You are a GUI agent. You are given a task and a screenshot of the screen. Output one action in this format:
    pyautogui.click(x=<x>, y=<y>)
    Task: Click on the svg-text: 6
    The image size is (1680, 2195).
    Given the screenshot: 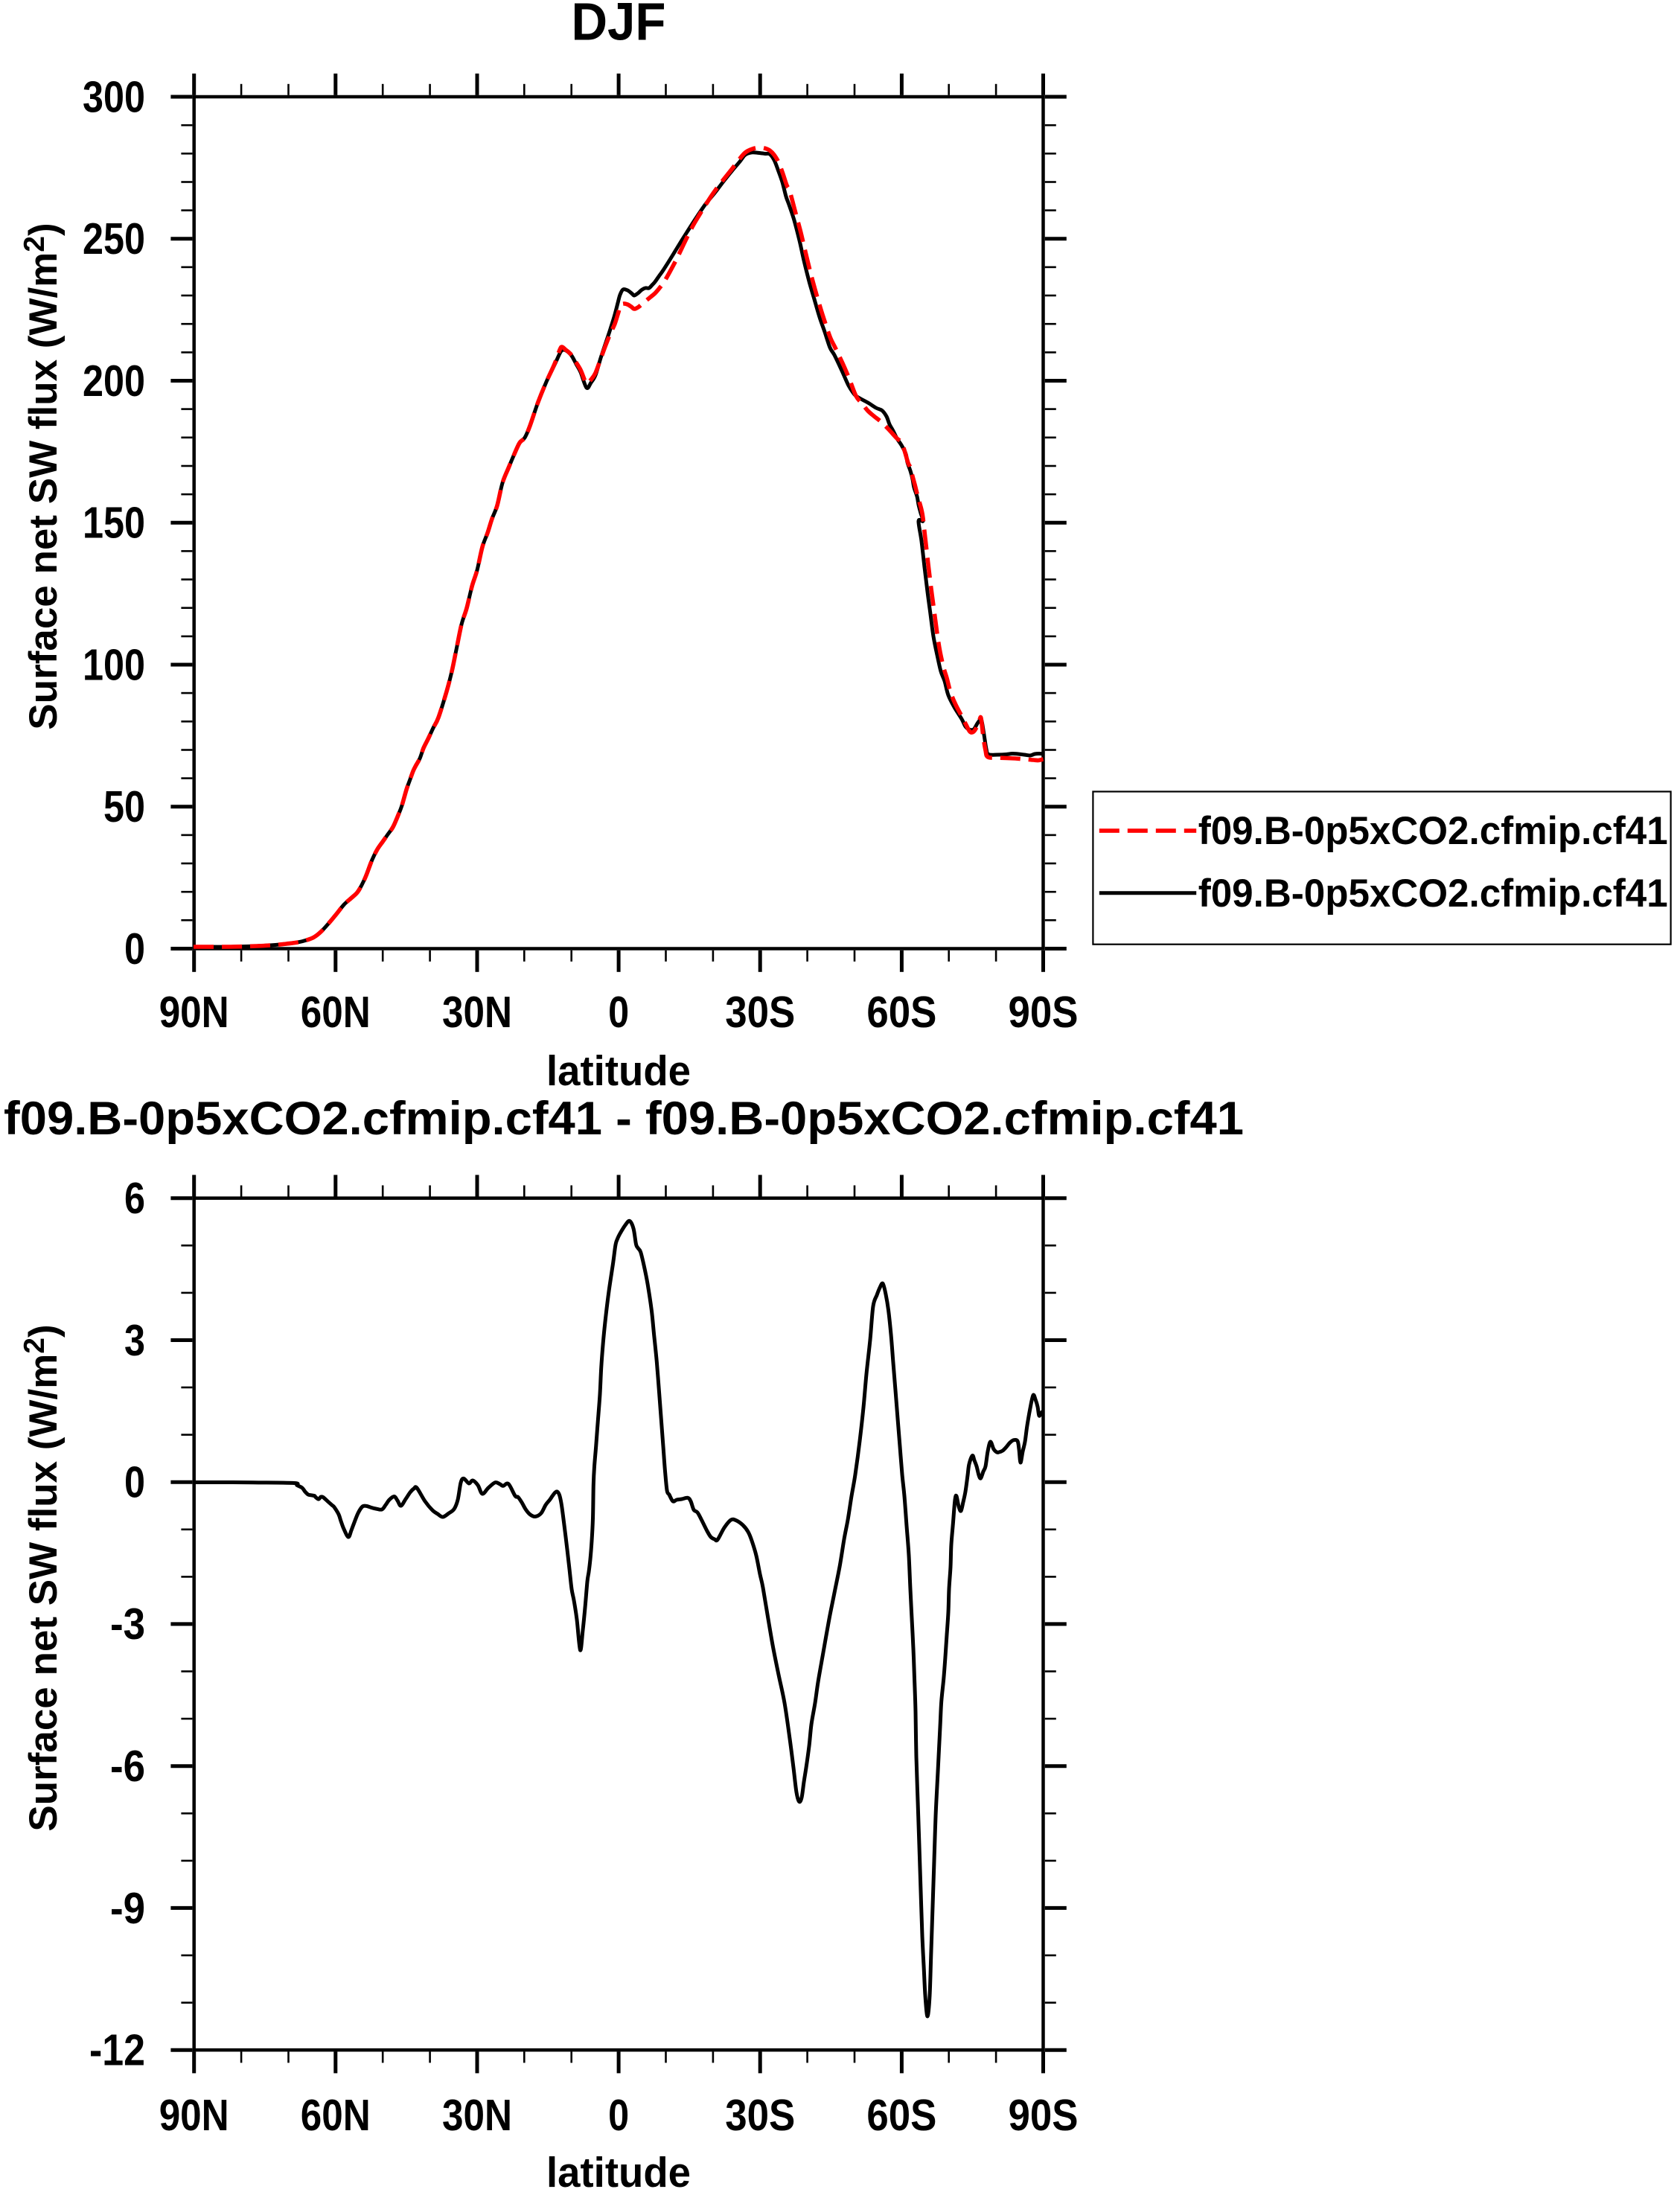 What is the action you would take?
    pyautogui.click(x=134, y=1198)
    